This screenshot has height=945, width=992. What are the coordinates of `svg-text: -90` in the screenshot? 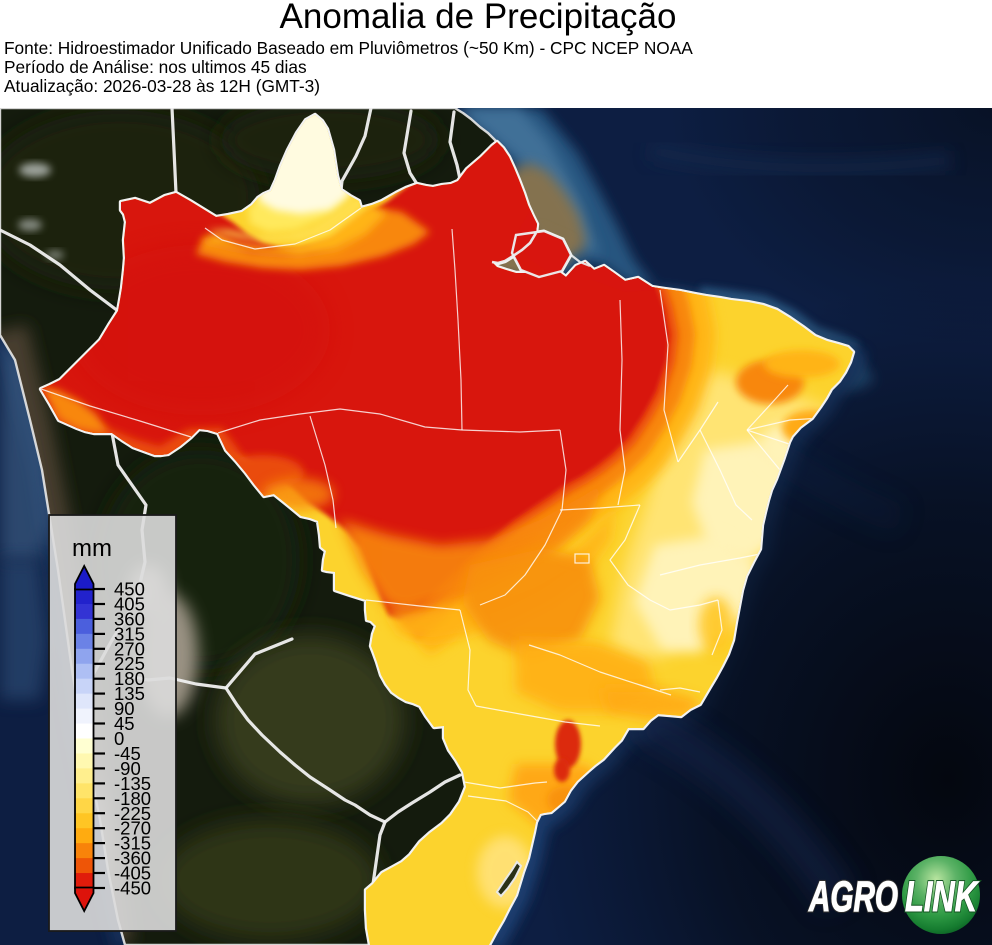 It's located at (127, 768).